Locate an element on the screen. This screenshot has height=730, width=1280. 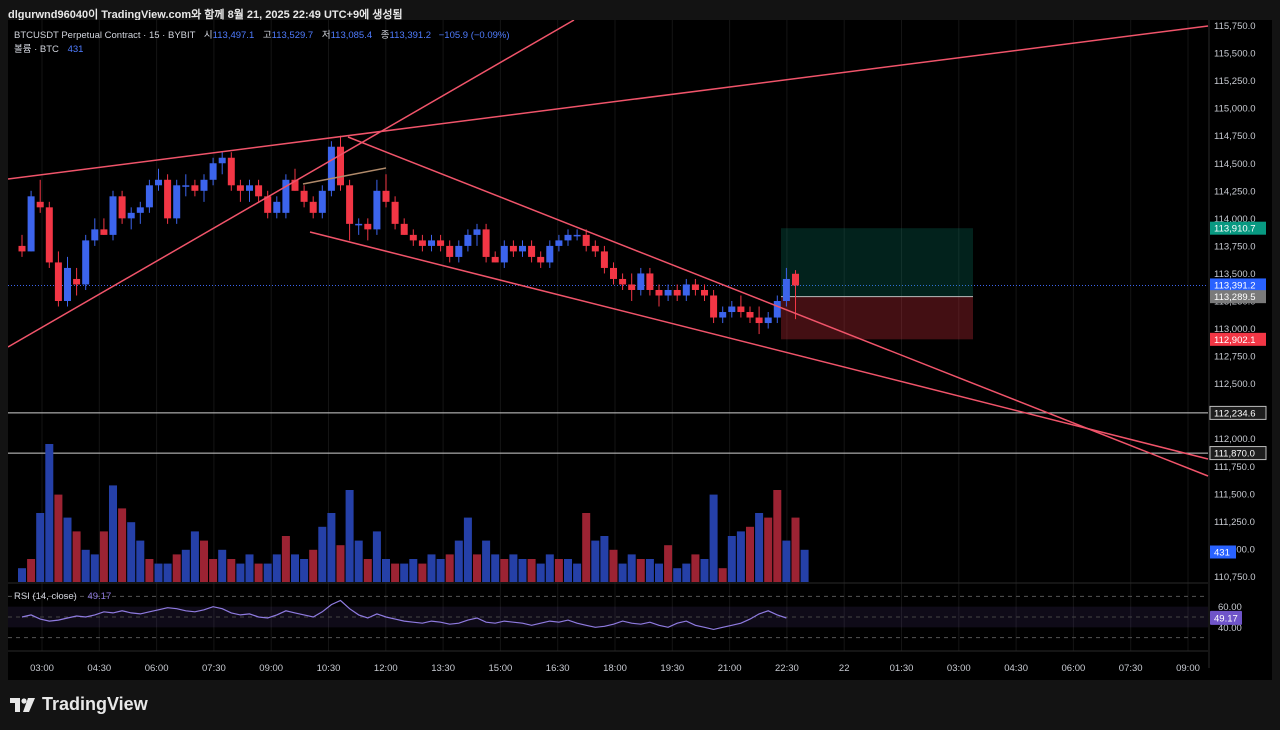
price-tick-label: 110,750.0 is located at coordinates (1235, 577).